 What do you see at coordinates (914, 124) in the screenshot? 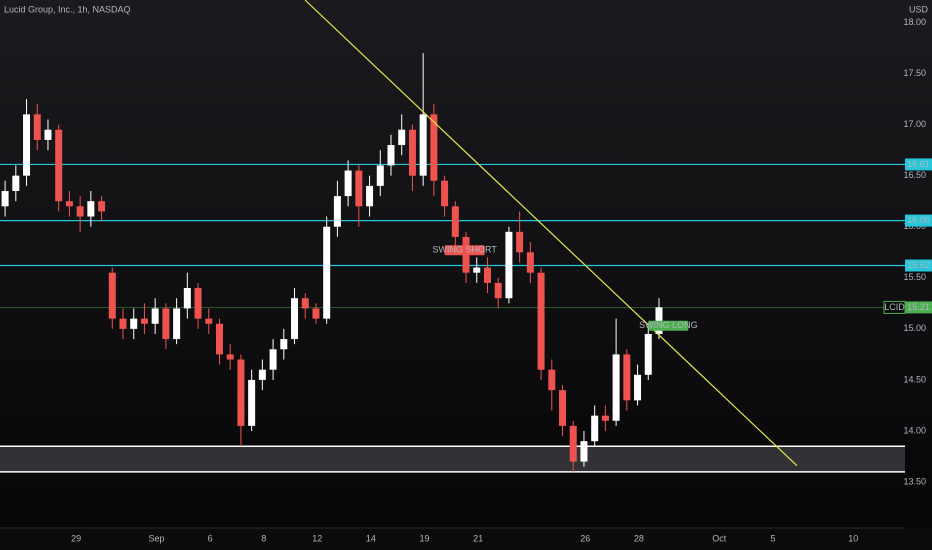
I see `y-tick-label: 17.00` at bounding box center [914, 124].